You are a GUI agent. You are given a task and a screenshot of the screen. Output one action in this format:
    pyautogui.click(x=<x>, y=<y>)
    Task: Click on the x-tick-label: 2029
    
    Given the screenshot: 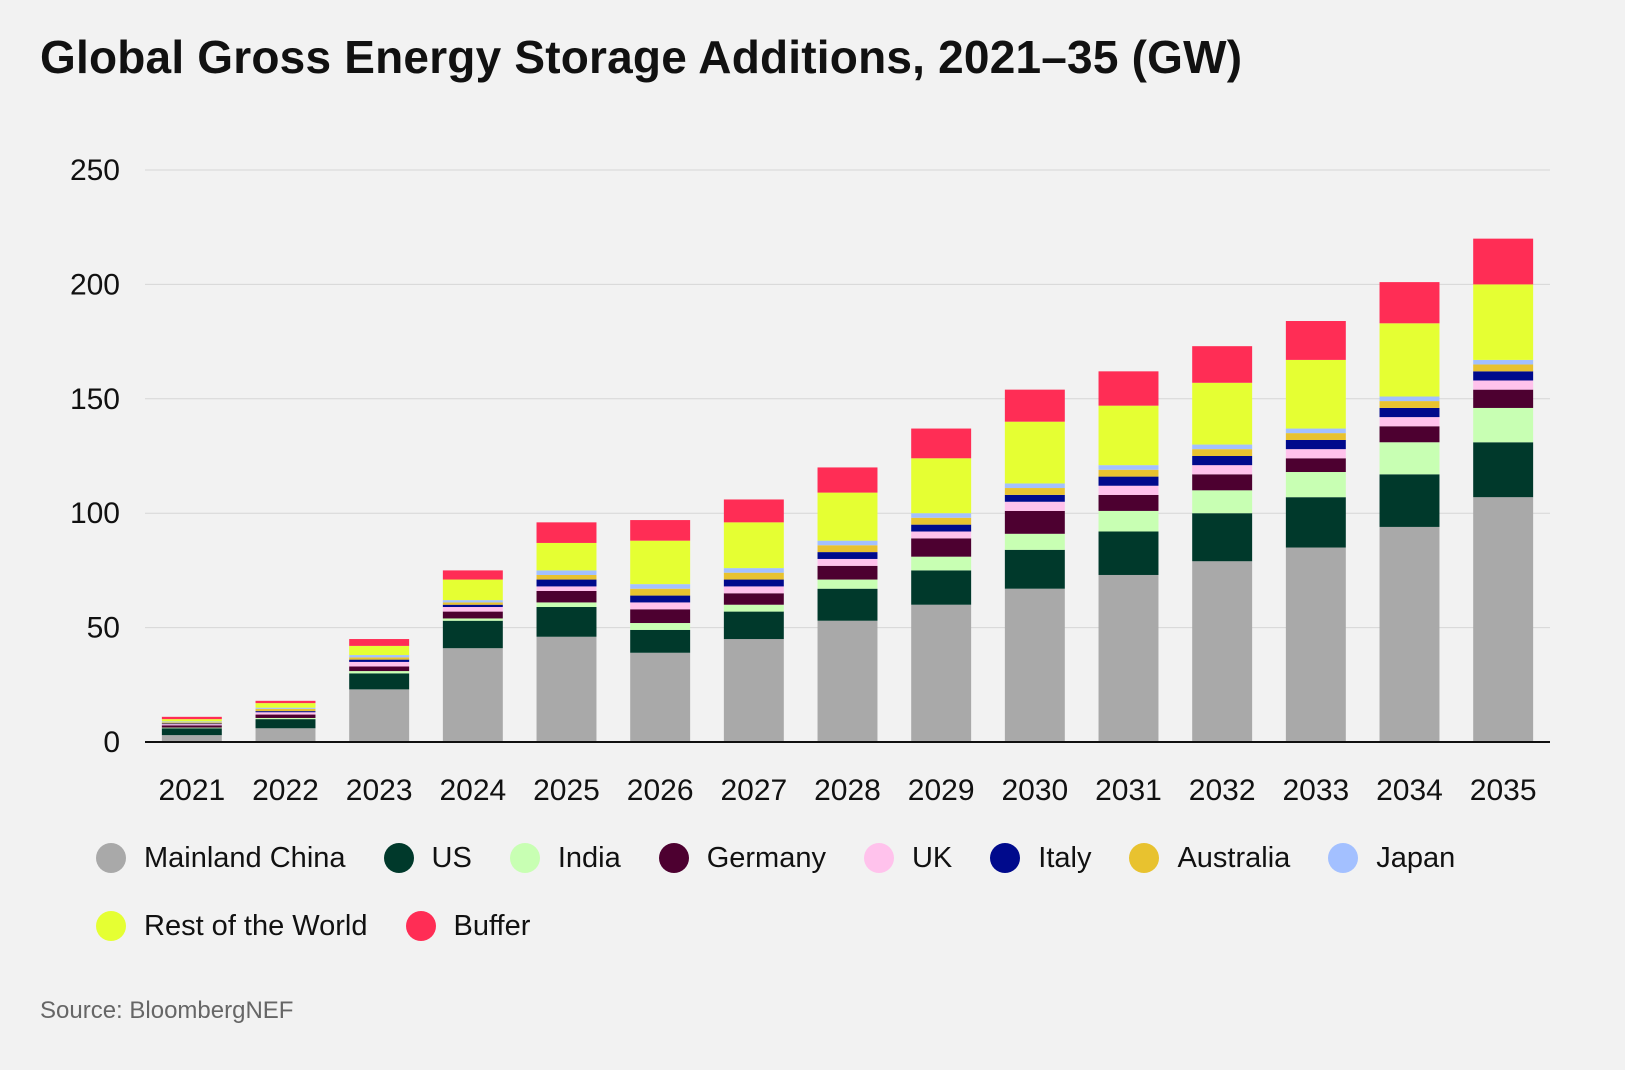 What is the action you would take?
    pyautogui.click(x=941, y=790)
    